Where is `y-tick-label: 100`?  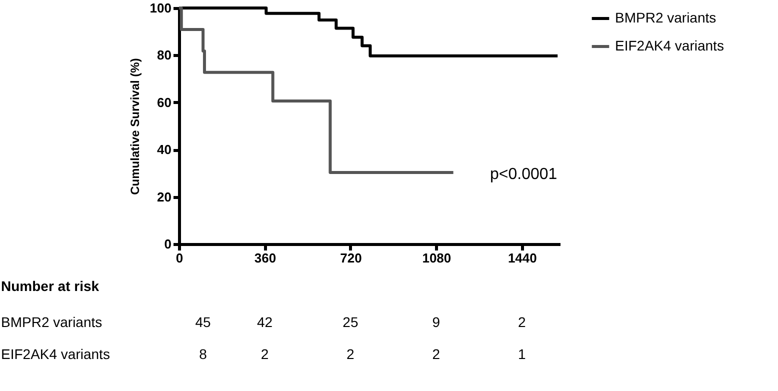 y-tick-label: 100 is located at coordinates (161, 8).